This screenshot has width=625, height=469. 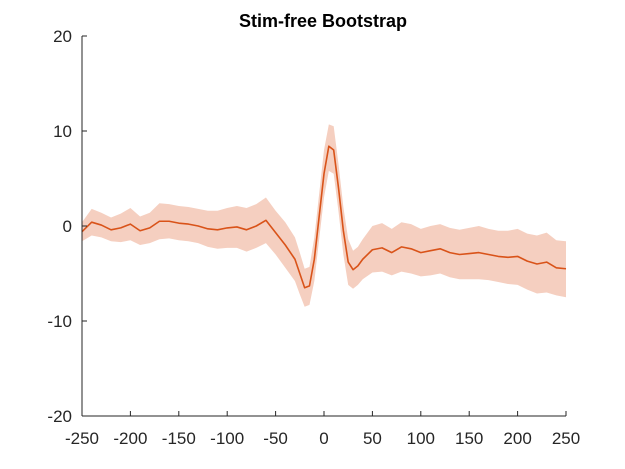 I want to click on y-tick-label: -20, so click(x=59, y=416).